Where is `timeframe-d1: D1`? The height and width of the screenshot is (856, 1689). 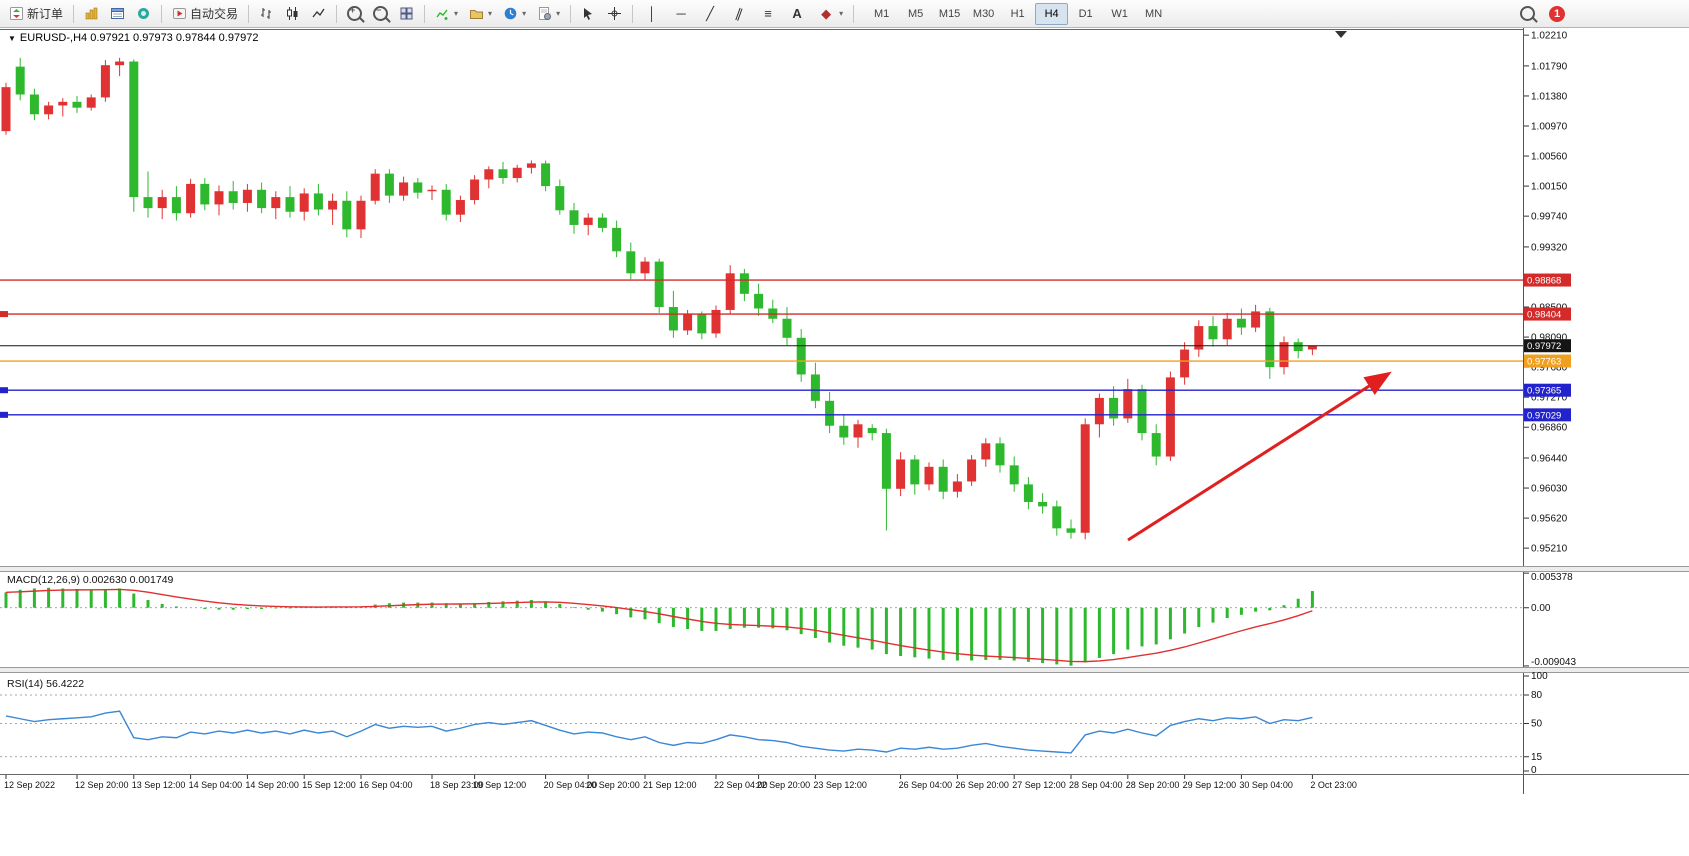 timeframe-d1: D1 is located at coordinates (1085, 13).